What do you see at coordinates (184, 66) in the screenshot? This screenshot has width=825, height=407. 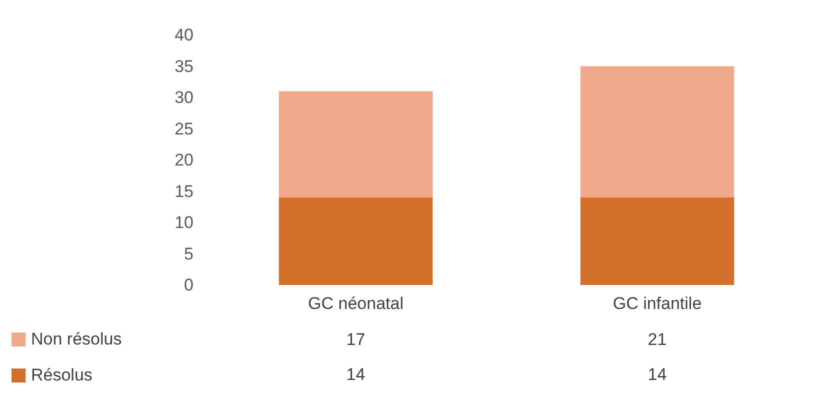 I see `y-tick-label: 35` at bounding box center [184, 66].